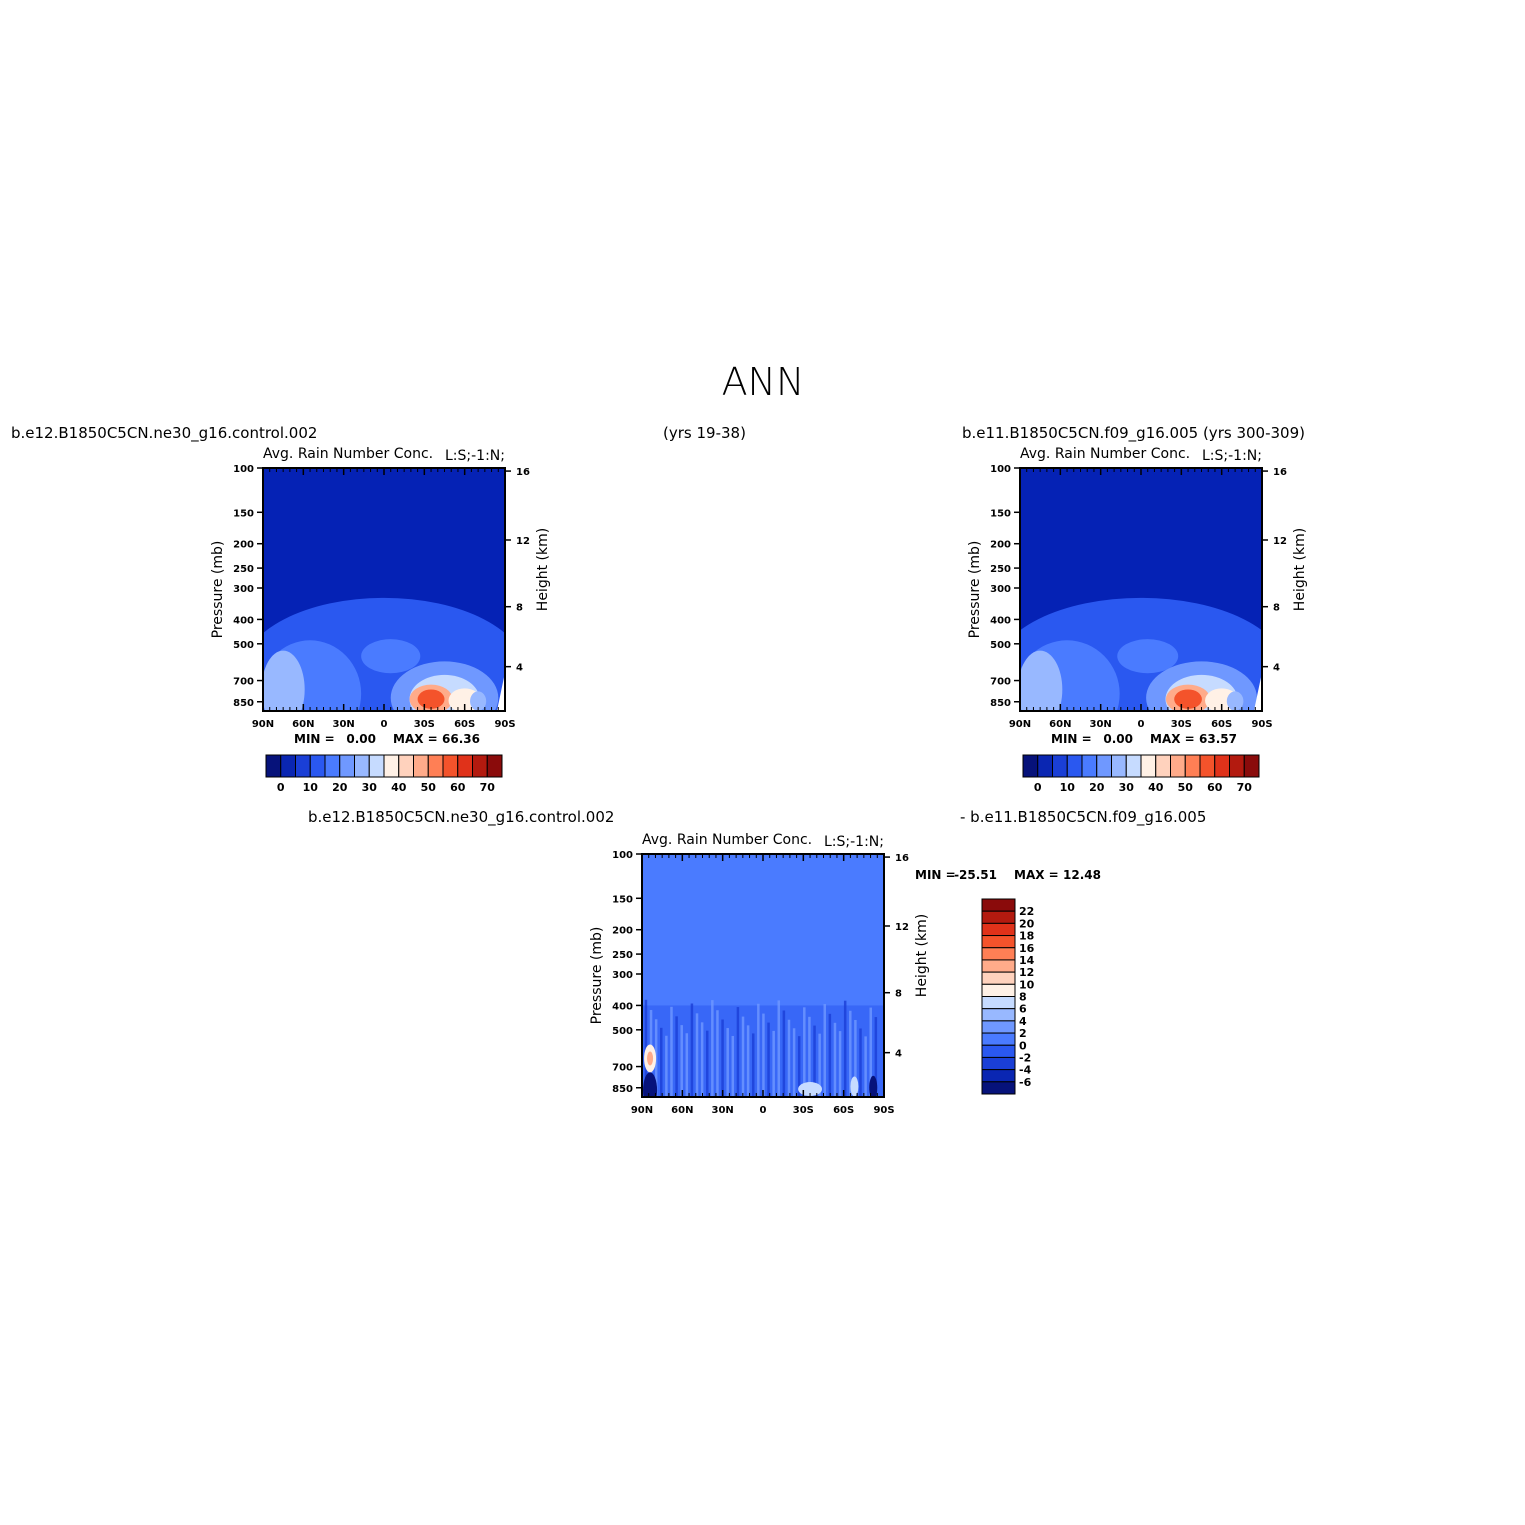 Image resolution: width=1525 pixels, height=1525 pixels. I want to click on max-value: 66.36, so click(461, 739).